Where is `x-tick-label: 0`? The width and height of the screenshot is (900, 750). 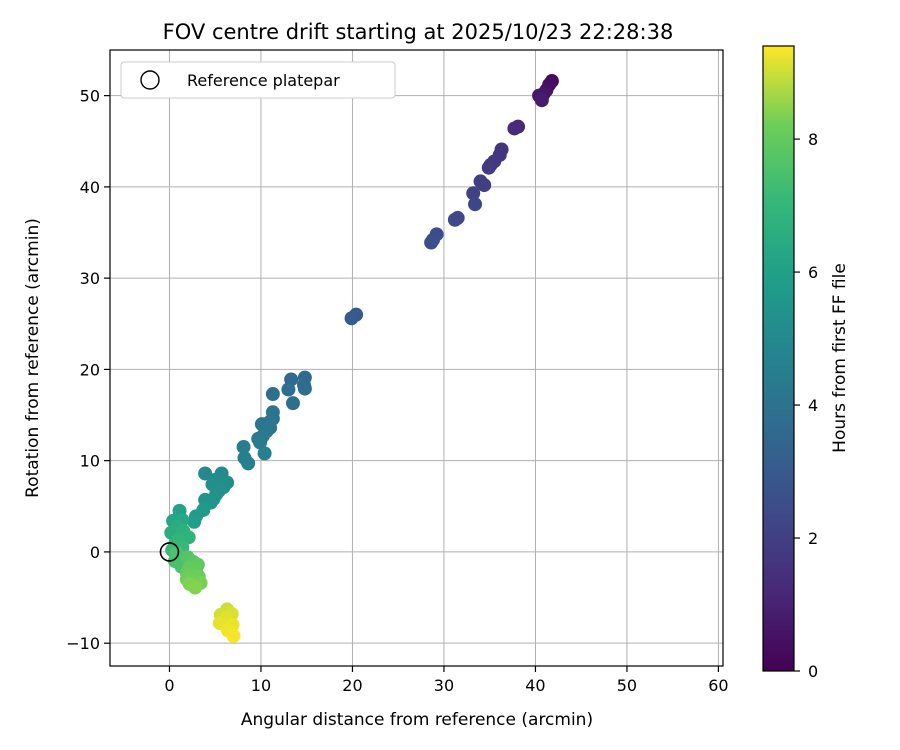 x-tick-label: 0 is located at coordinates (169, 685).